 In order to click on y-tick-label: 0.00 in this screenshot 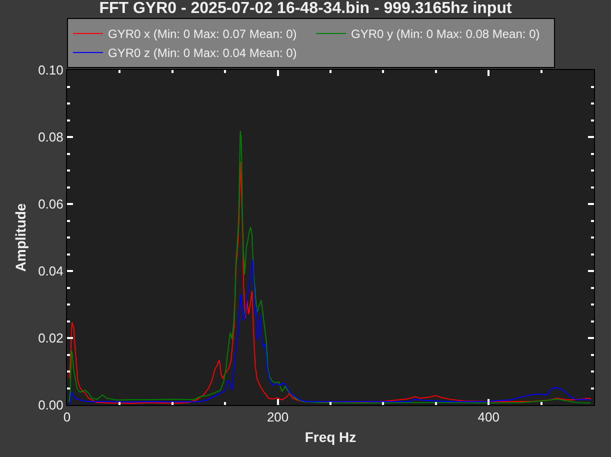, I will do `click(51, 405)`.